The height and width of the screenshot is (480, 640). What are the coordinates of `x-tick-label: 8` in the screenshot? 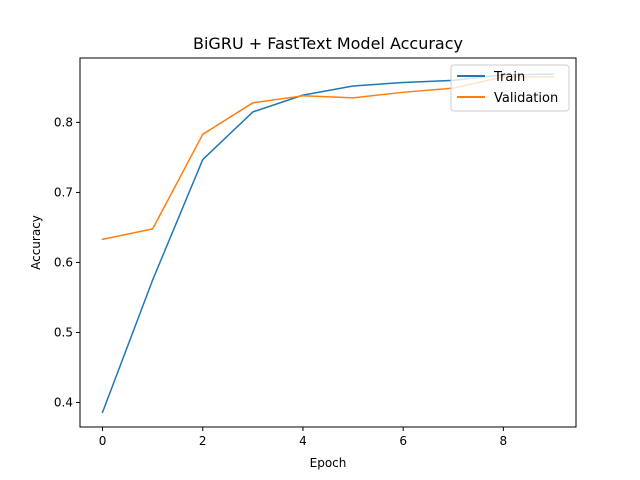 It's located at (504, 441).